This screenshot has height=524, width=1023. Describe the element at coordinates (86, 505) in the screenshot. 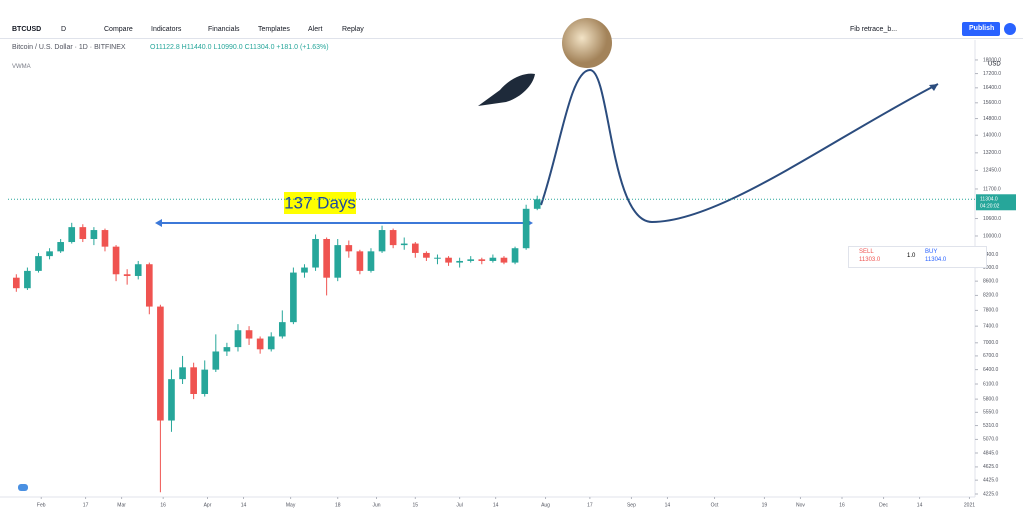

I see `x-tick-label: 17` at that location.